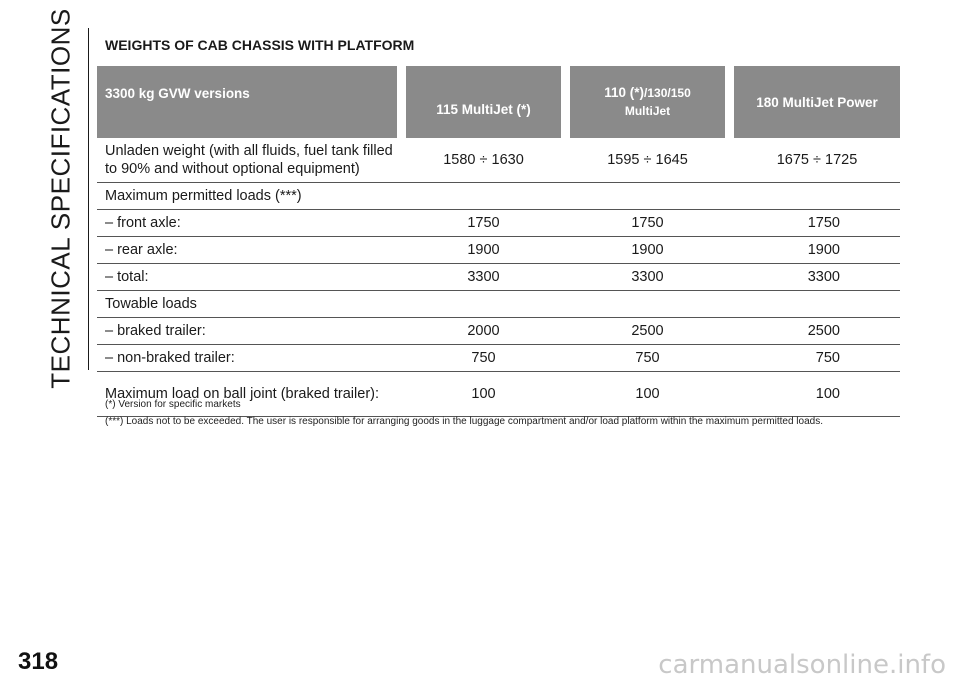 The width and height of the screenshot is (960, 686). I want to click on table-row: – non-braked trailer: 750 750 750, so click(498, 358).